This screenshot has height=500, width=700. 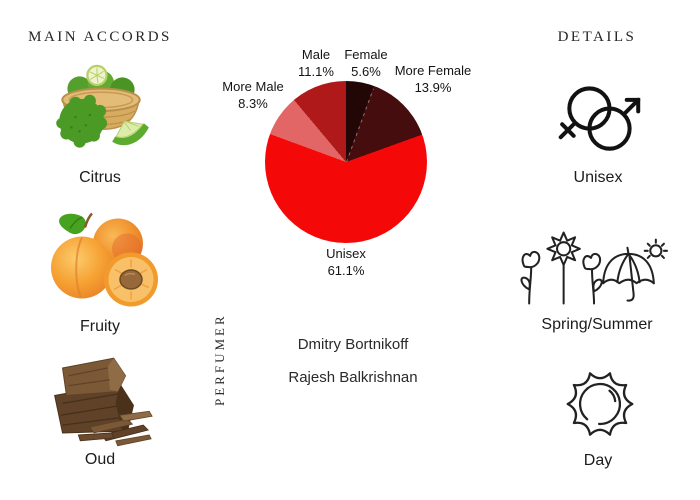 I want to click on citrus-label: Citrus, so click(x=100, y=177).